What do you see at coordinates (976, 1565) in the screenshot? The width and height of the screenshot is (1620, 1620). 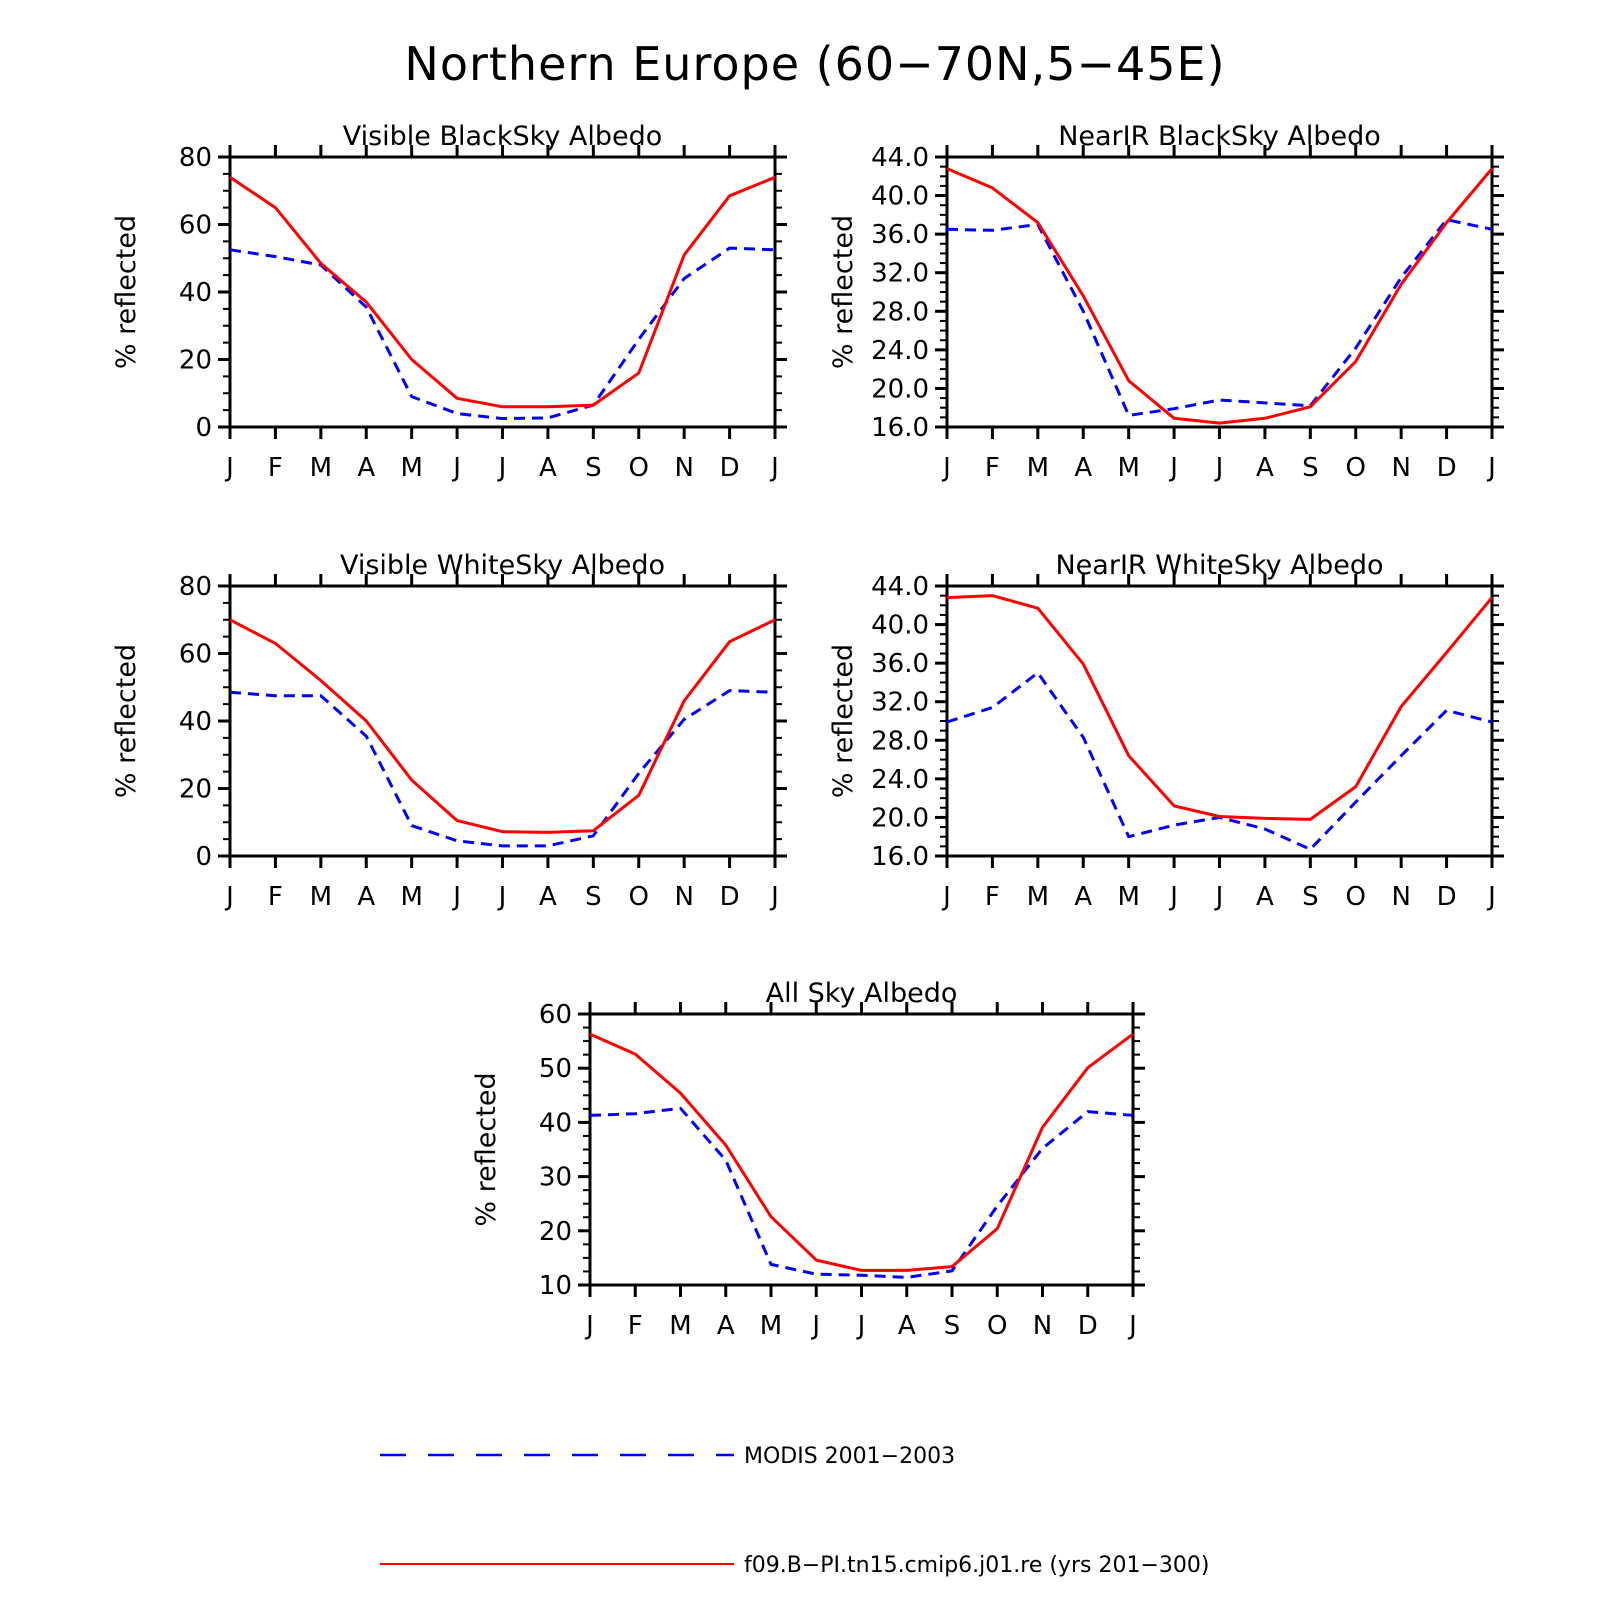 I see `legend-model-label: f09.B−PI.tn15.cmip6.j01.re (yrs 201−300)` at bounding box center [976, 1565].